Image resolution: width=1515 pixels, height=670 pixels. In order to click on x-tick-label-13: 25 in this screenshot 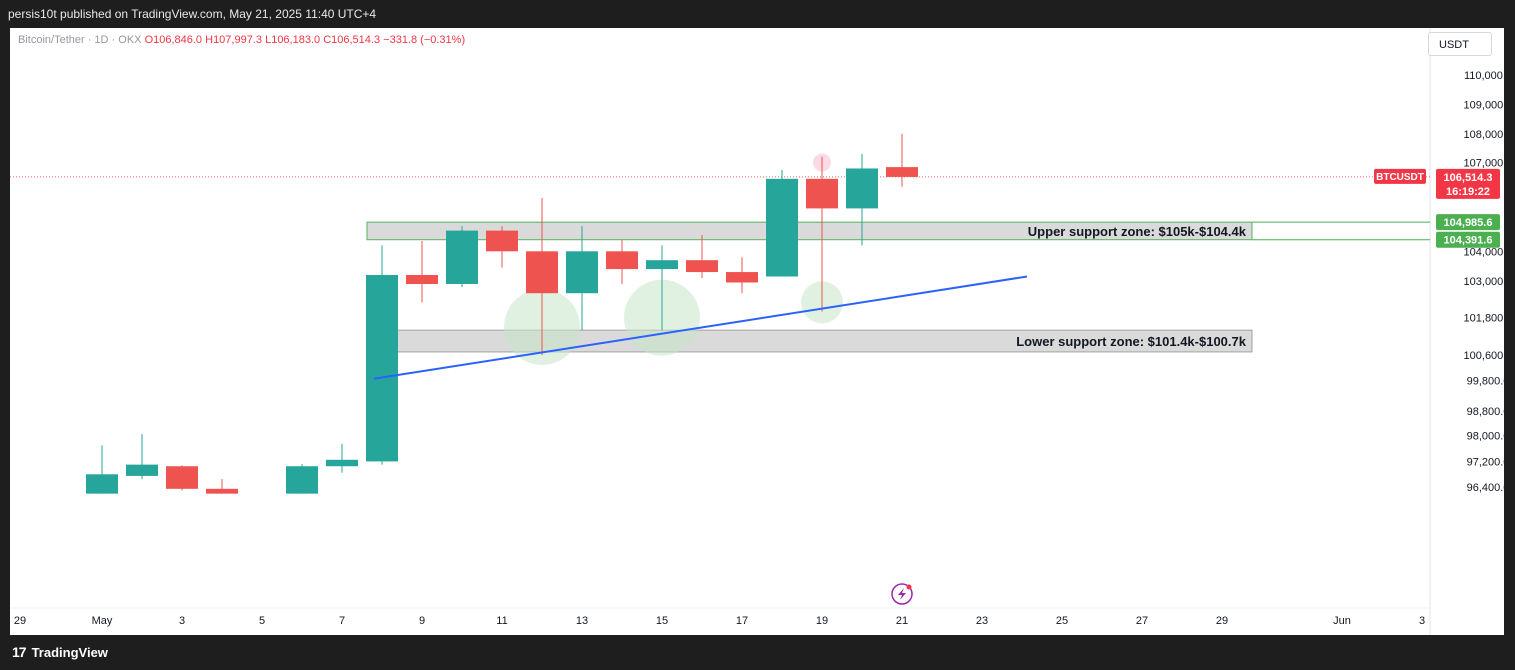, I will do `click(1062, 621)`.